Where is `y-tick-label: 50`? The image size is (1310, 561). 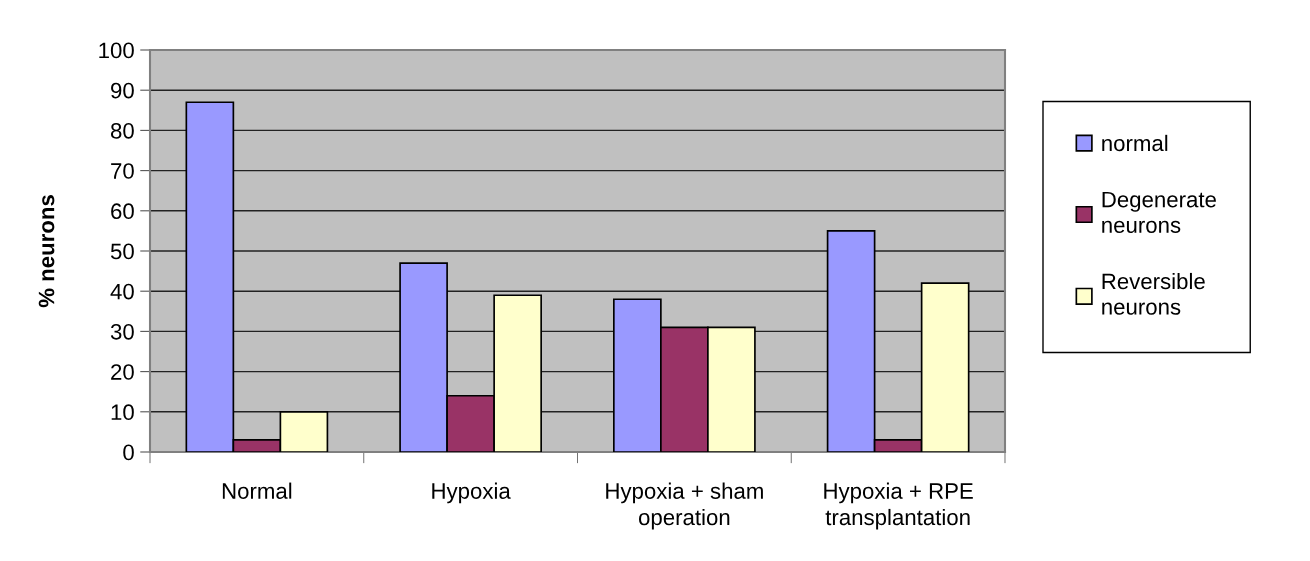
y-tick-label: 50 is located at coordinates (122, 251).